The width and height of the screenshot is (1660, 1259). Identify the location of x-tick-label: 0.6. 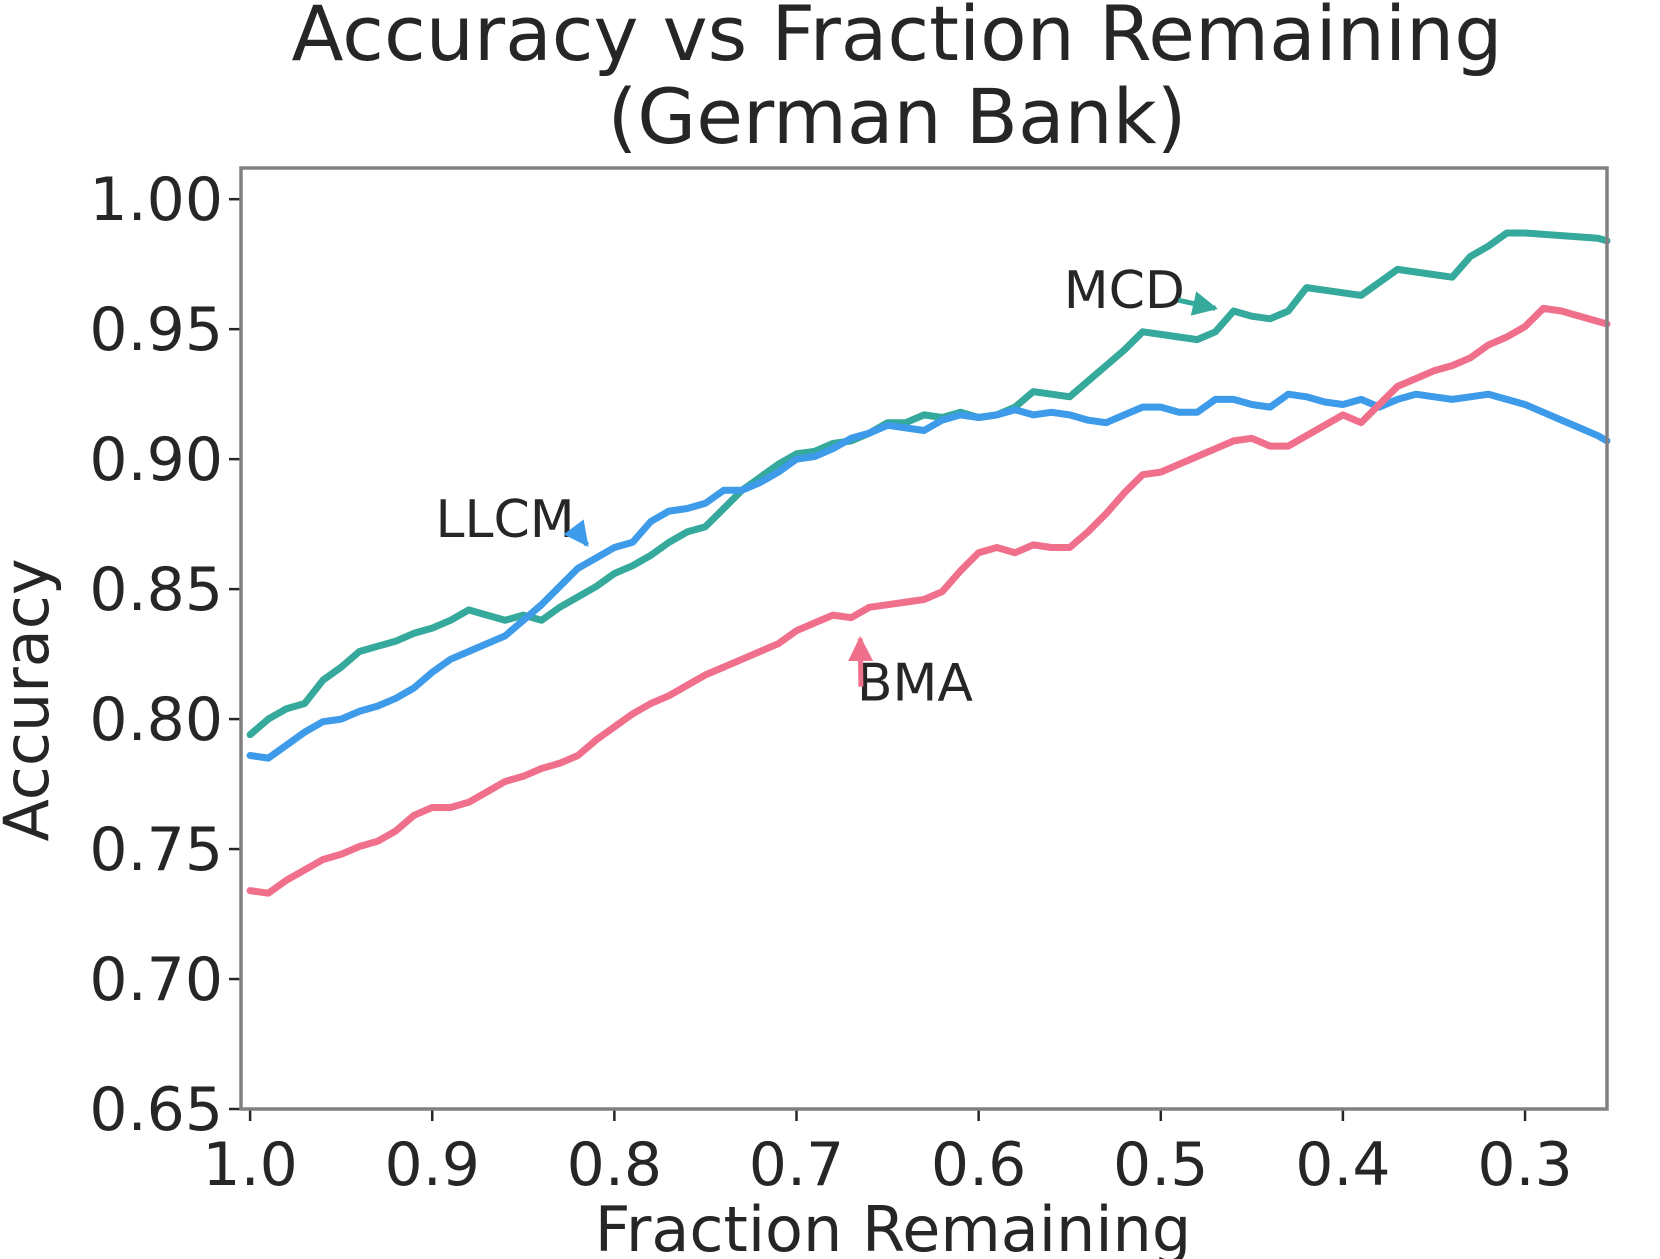
(978, 1165).